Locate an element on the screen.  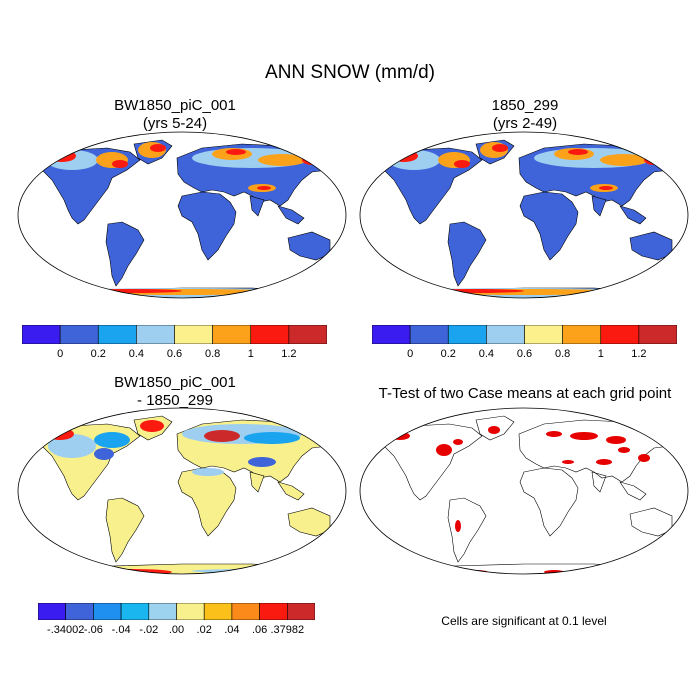
map-panel1 is located at coordinates (182, 215).